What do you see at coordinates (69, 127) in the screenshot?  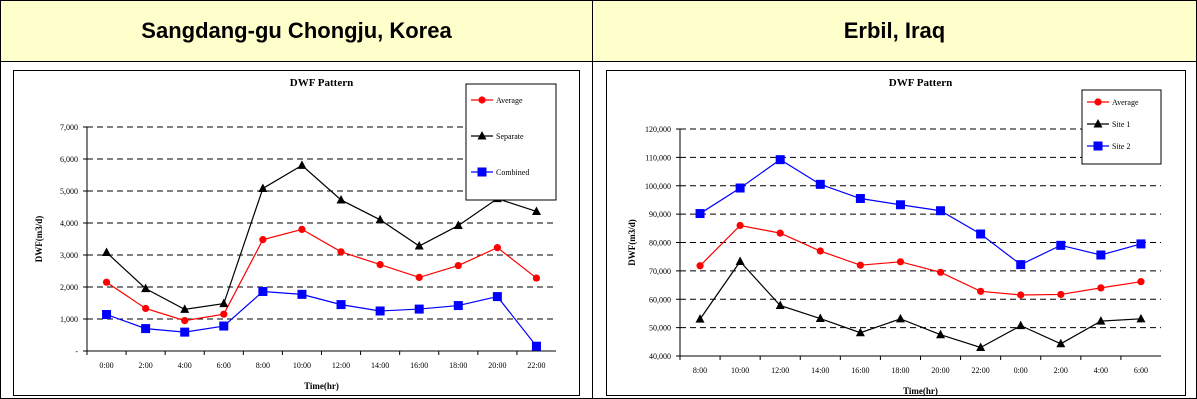 I see `y-tick-label: 7,000` at bounding box center [69, 127].